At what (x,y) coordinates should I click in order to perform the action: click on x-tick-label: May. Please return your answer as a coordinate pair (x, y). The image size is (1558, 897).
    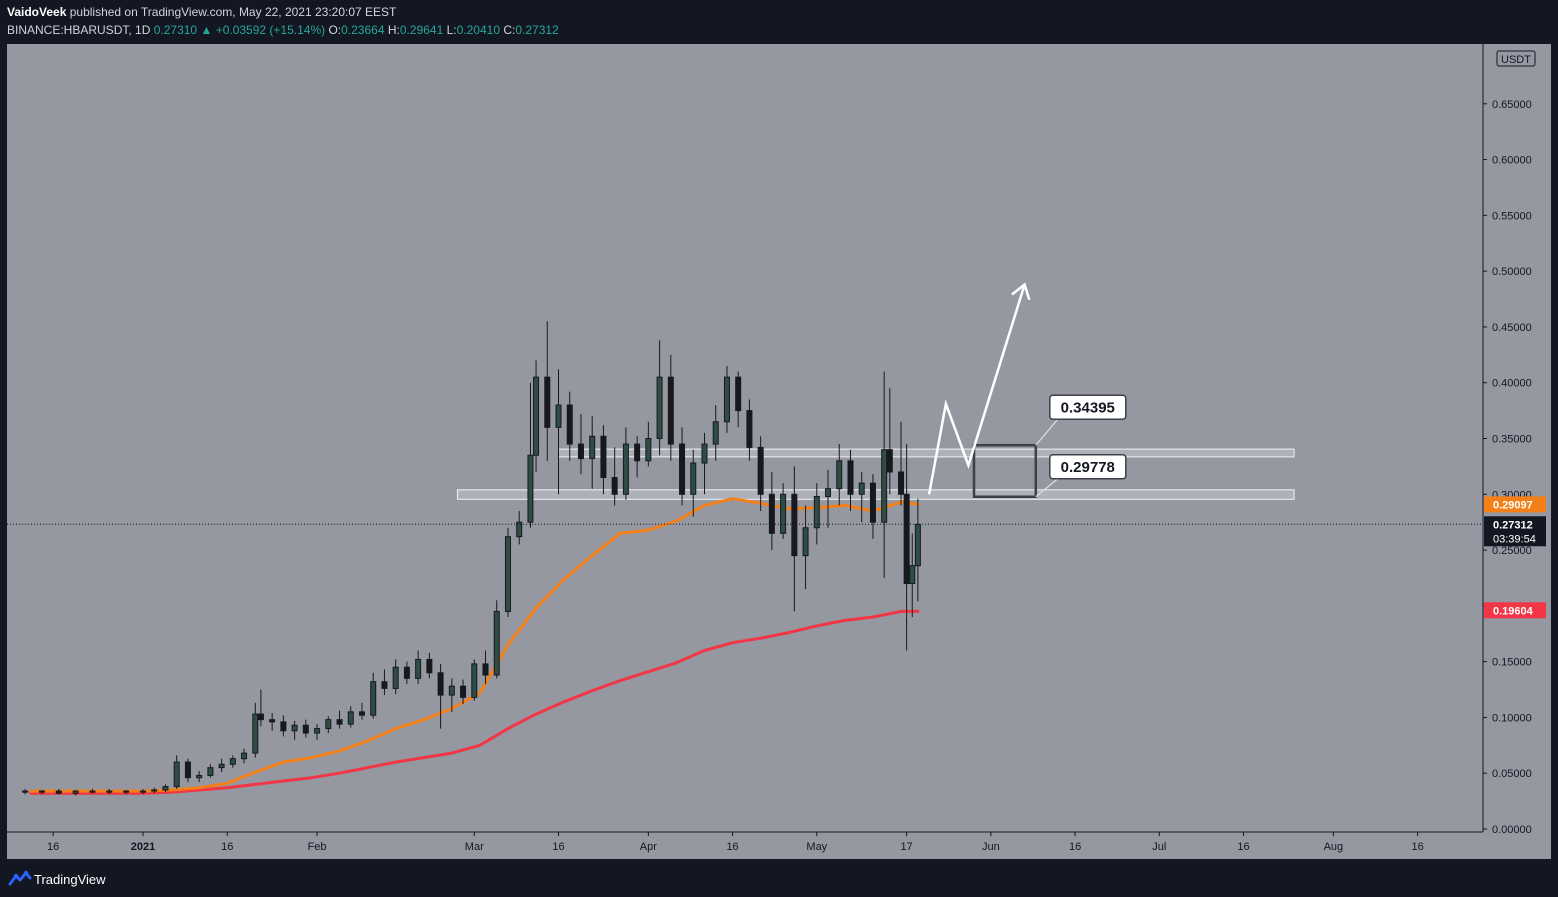
    Looking at the image, I should click on (816, 847).